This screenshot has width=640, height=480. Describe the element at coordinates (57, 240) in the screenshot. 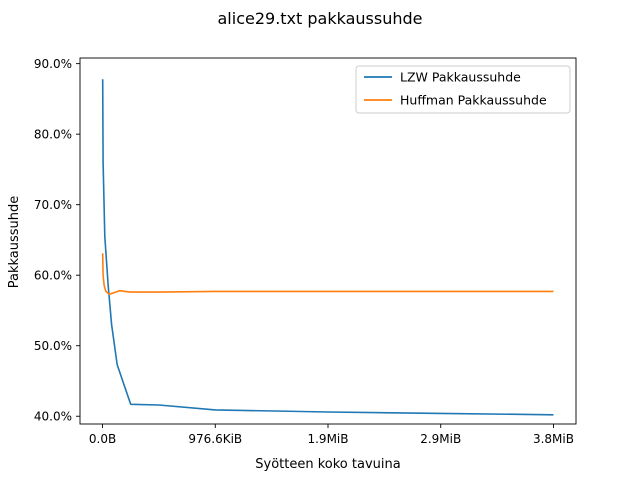

I see `y-axis: 40.0% 50.0% 60.0% 70.0% 80.0% 90.0%` at that location.